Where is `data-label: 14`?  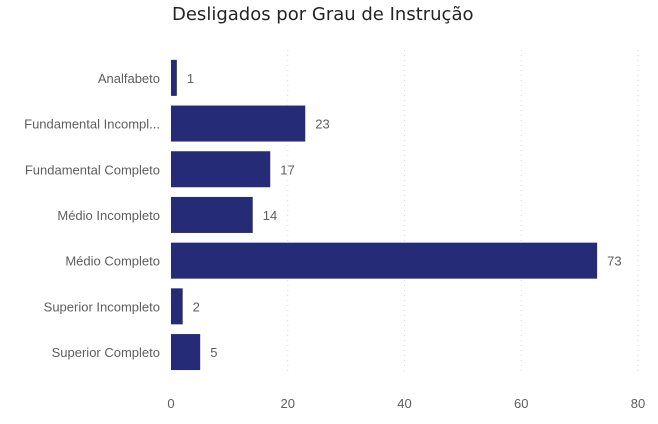
data-label: 14 is located at coordinates (270, 215).